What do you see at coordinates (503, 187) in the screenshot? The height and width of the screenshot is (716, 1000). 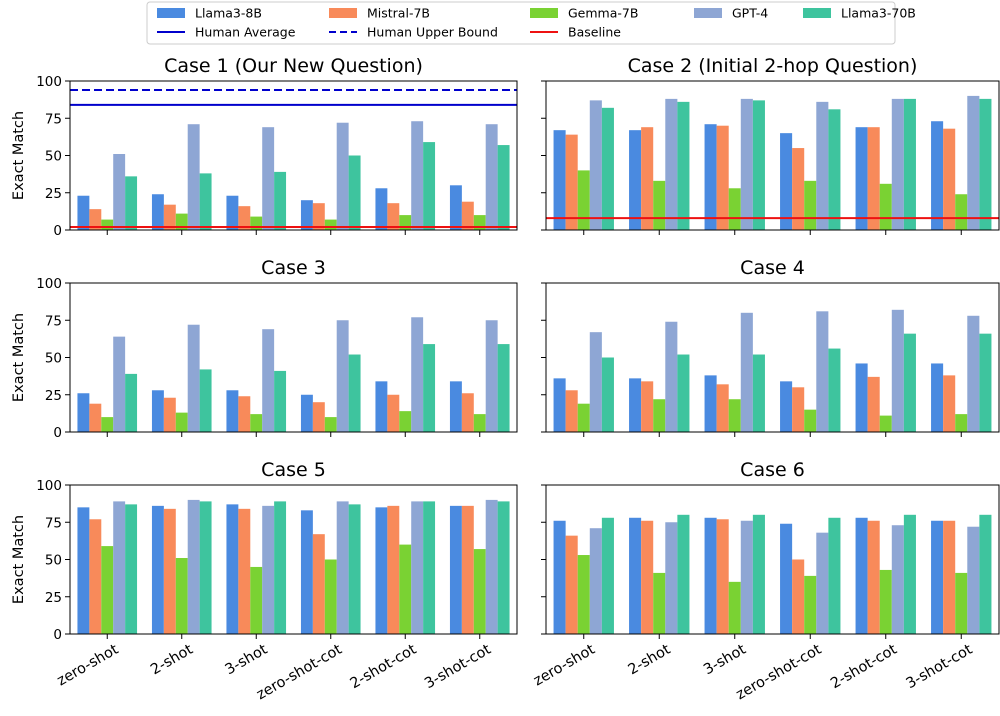 I see `bar-llama3-70b-3-shot-cot` at bounding box center [503, 187].